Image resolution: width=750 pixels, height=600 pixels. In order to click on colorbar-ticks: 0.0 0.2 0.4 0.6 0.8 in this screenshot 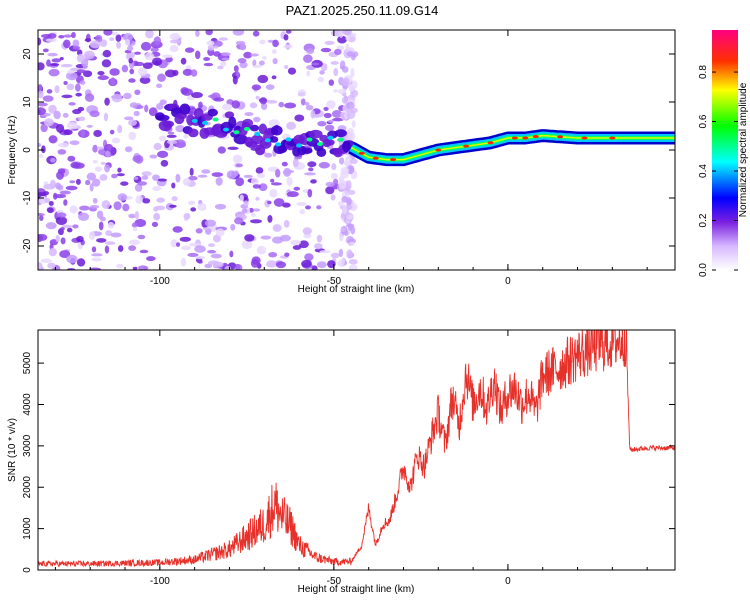, I will do `click(718, 171)`.